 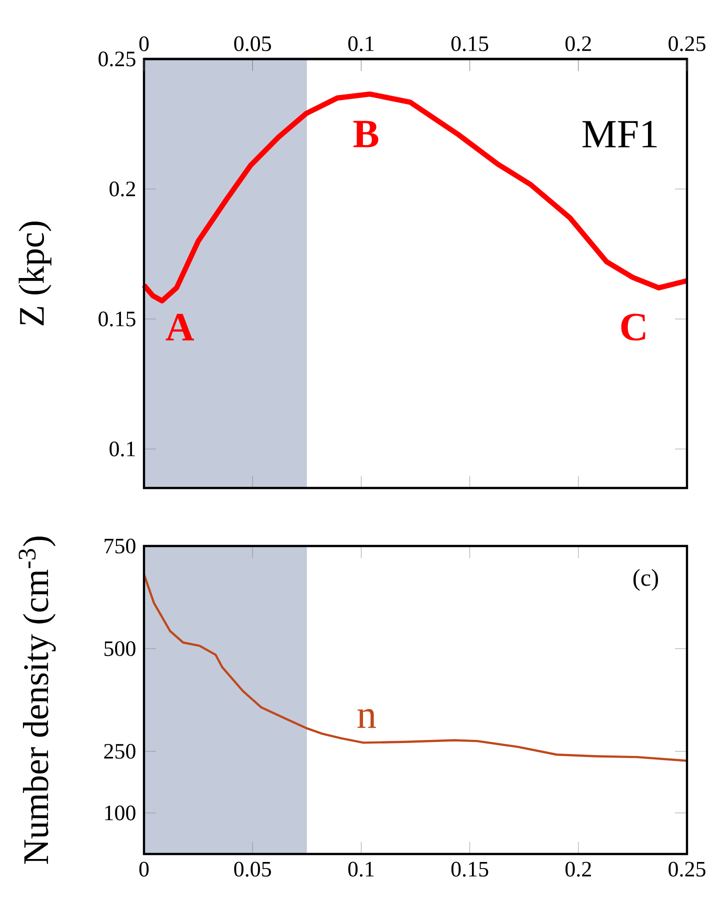 I want to click on x-tick-label: 0.05, so click(x=252, y=869).